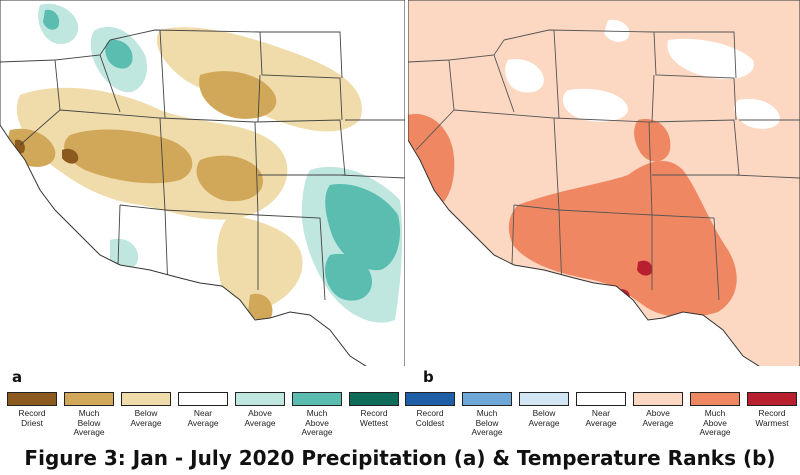 This screenshot has height=475, width=800. I want to click on legend-item-much-above-precip: Much Above Average, so click(317, 415).